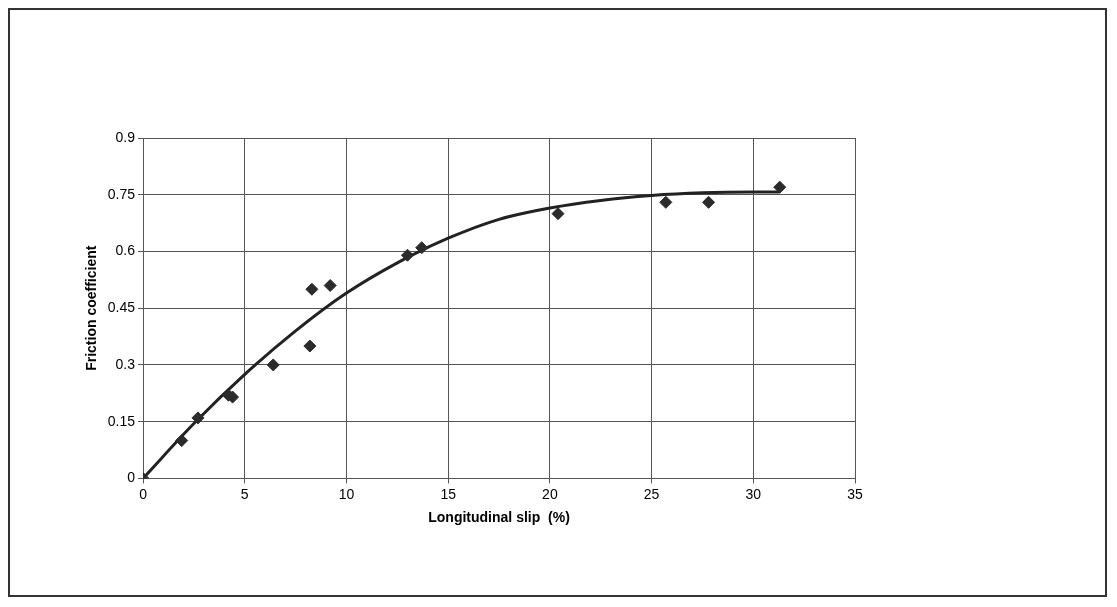  I want to click on x-tick-label: 5, so click(244, 493).